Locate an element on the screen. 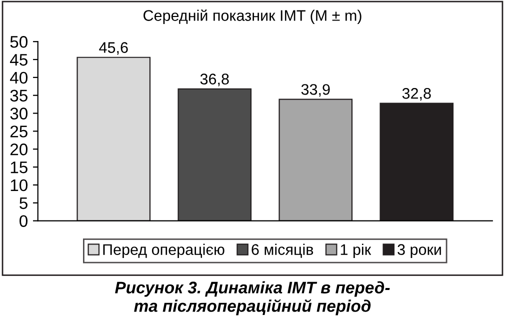  legend-label: Перед операцією is located at coordinates (163, 251).